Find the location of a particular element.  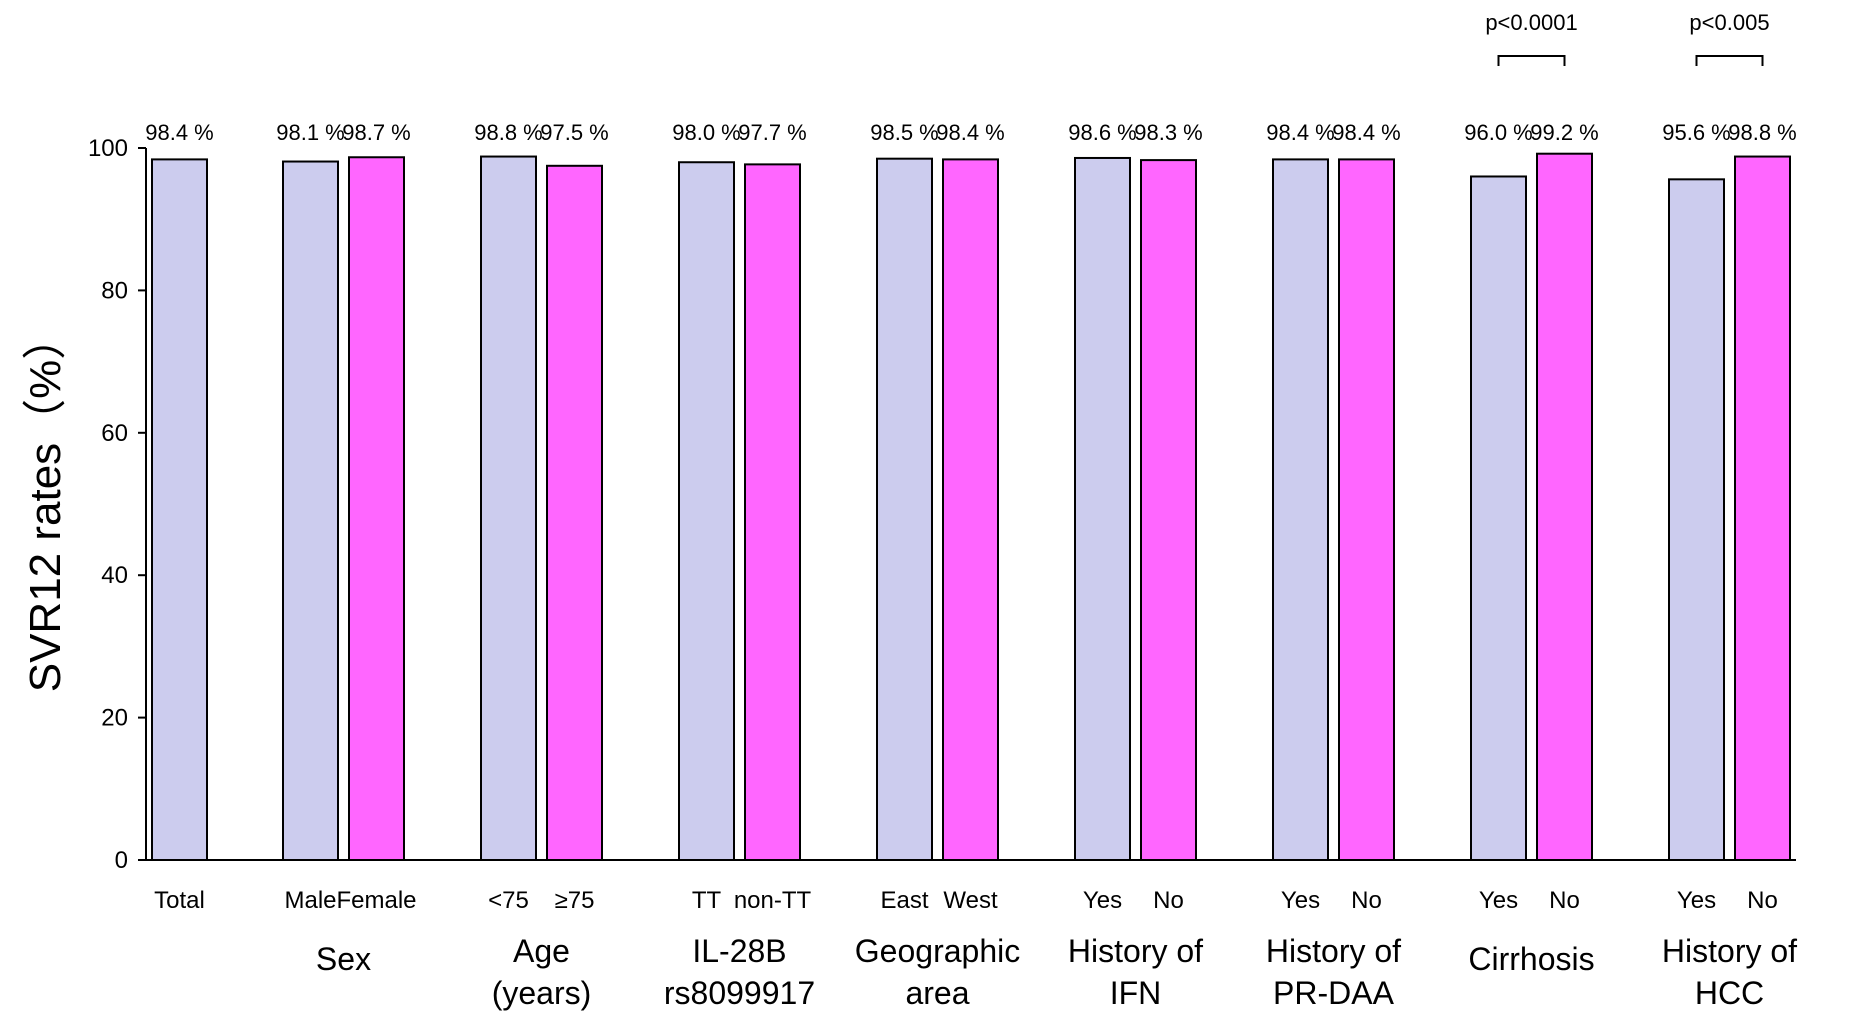

category-label: <75 is located at coordinates (508, 900).